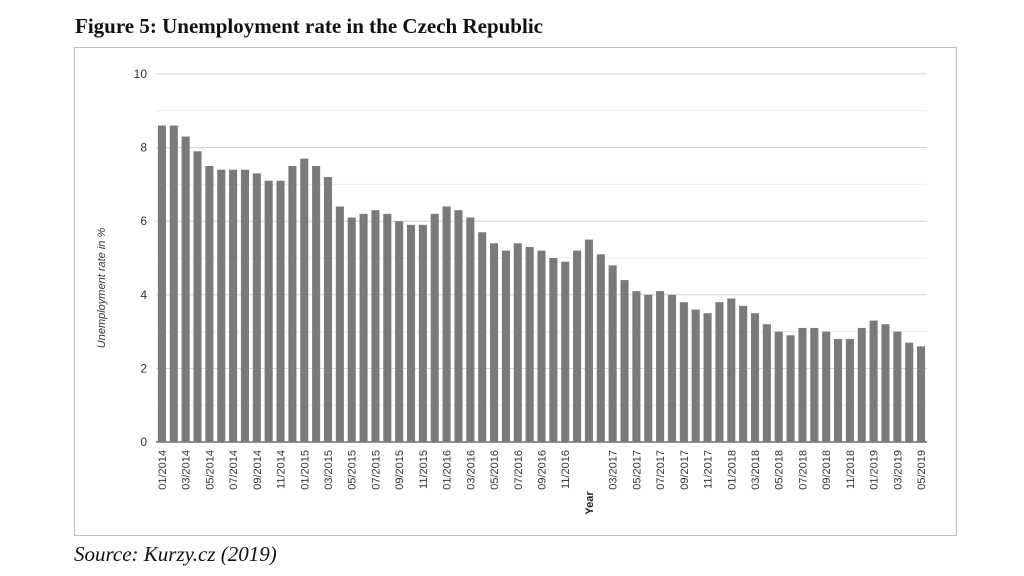 Image resolution: width=1024 pixels, height=576 pixels. What do you see at coordinates (210, 470) in the screenshot?
I see `x-tick-label: 05/2014` at bounding box center [210, 470].